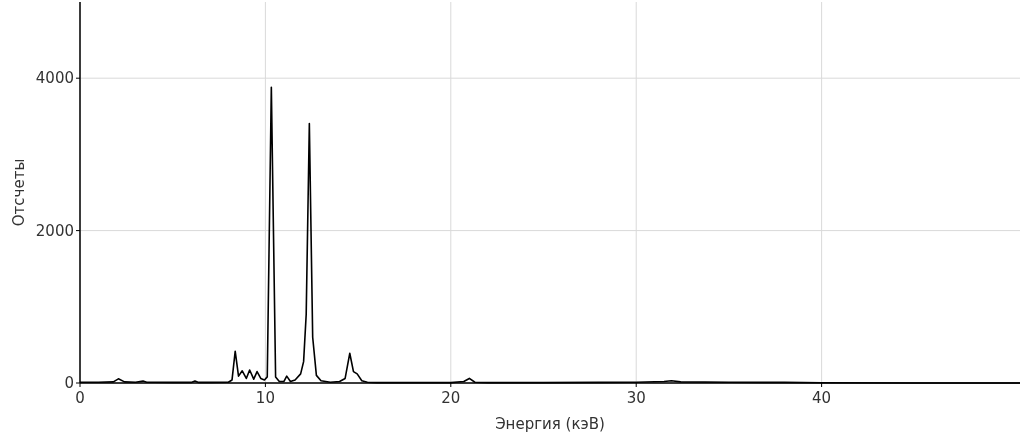 The width and height of the screenshot is (1022, 437). What do you see at coordinates (19, 192) in the screenshot?
I see `y-axis-title: Отсчеты` at bounding box center [19, 192].